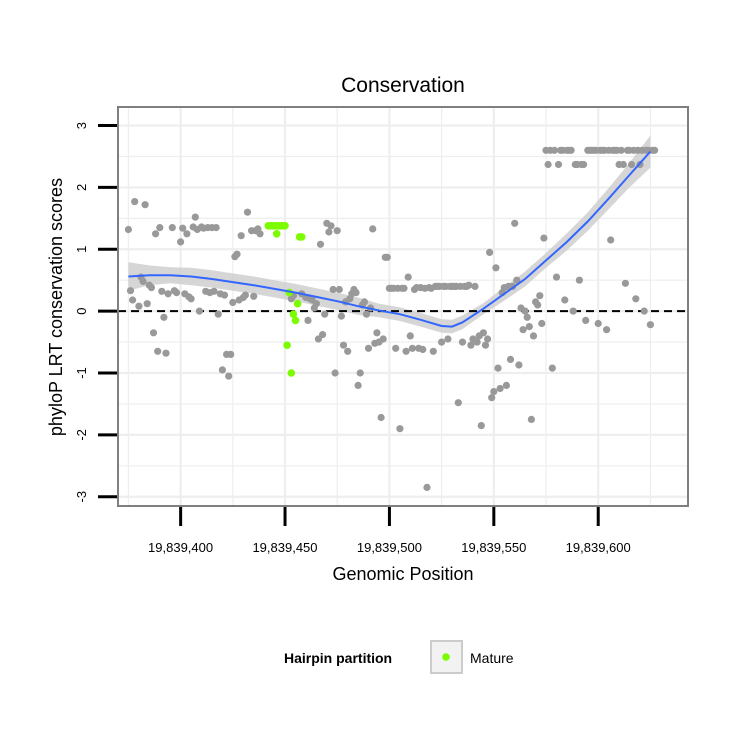  Describe the element at coordinates (81, 373) in the screenshot. I see `y-tick-label: -1` at that location.